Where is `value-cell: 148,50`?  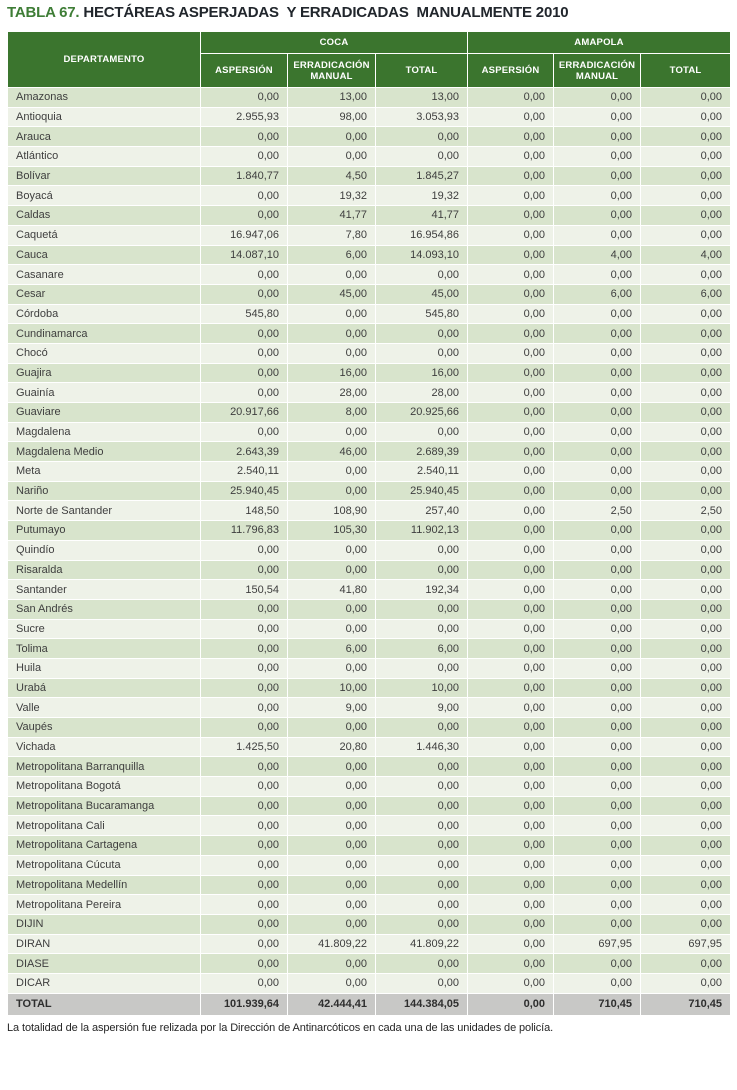 value-cell: 148,50 is located at coordinates (244, 511).